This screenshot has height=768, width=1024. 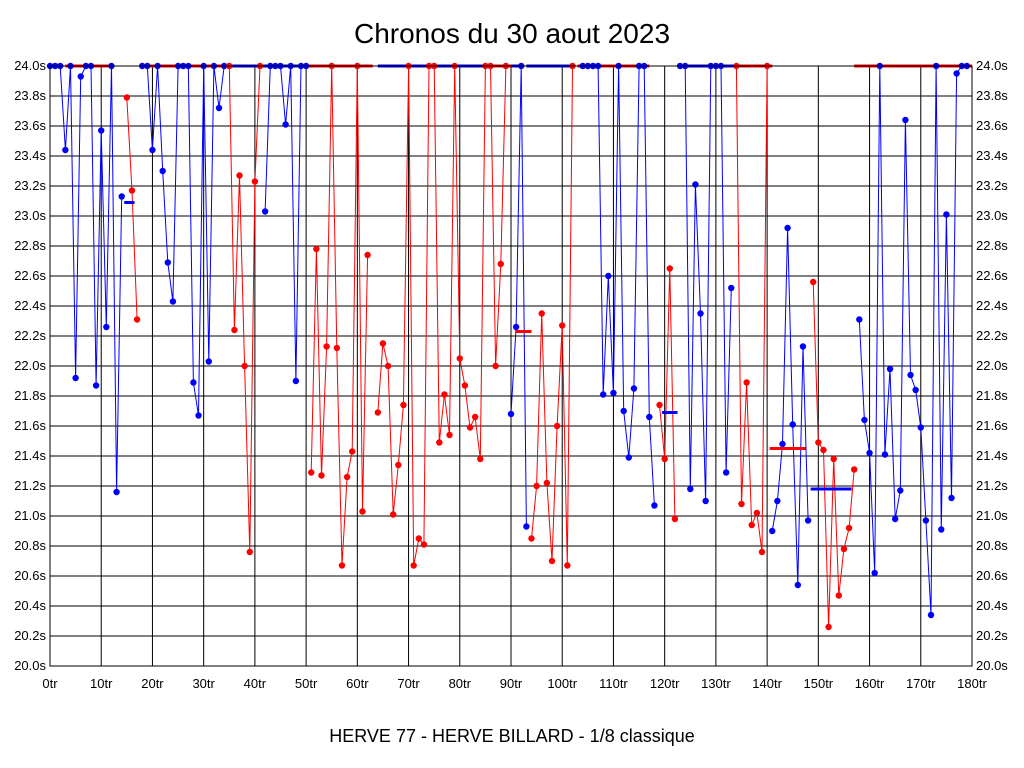 I want to click on y-tick-label-right: 20.6s, so click(x=992, y=575).